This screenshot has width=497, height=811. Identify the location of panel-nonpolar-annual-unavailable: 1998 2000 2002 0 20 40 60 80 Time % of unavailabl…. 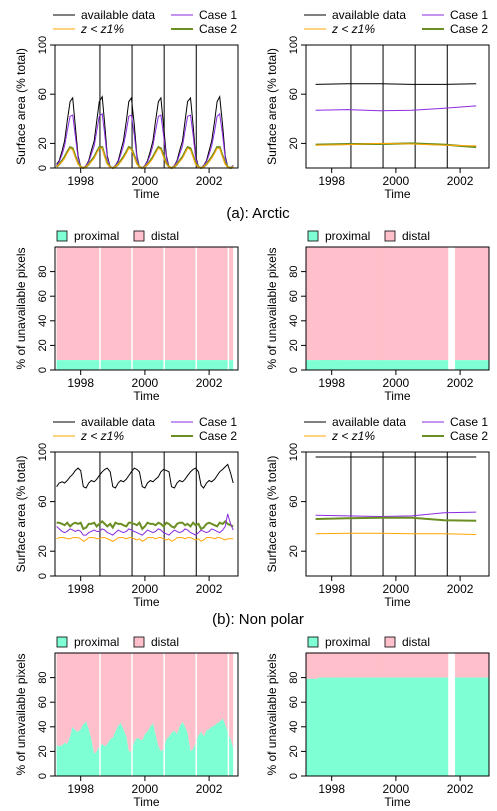
(377, 722).